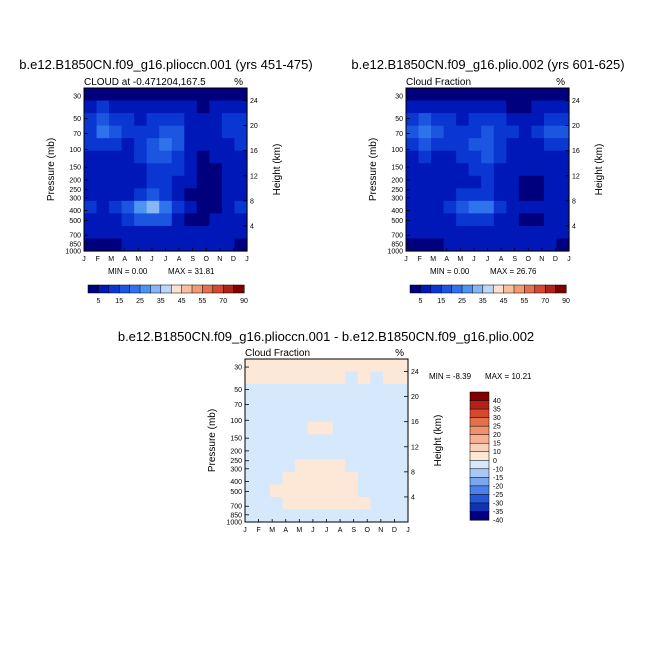 The height and width of the screenshot is (659, 654). Describe the element at coordinates (327, 441) in the screenshot. I see `panel-3-contour-field` at that location.